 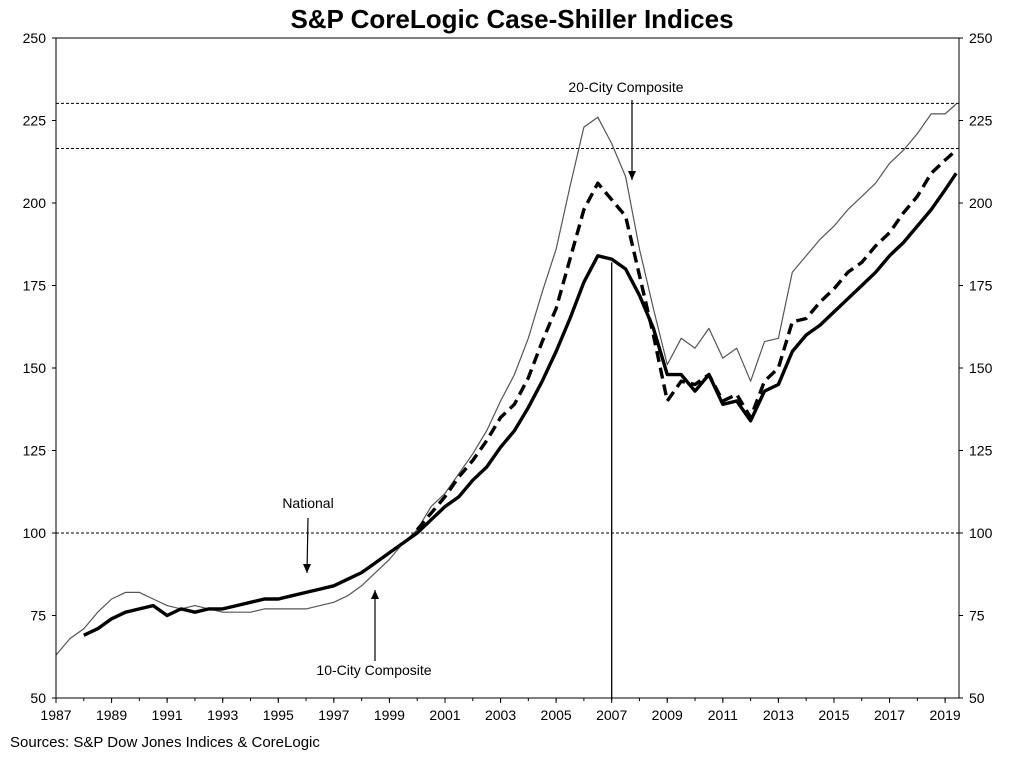 I want to click on x-tick-label: 2017, so click(x=889, y=715).